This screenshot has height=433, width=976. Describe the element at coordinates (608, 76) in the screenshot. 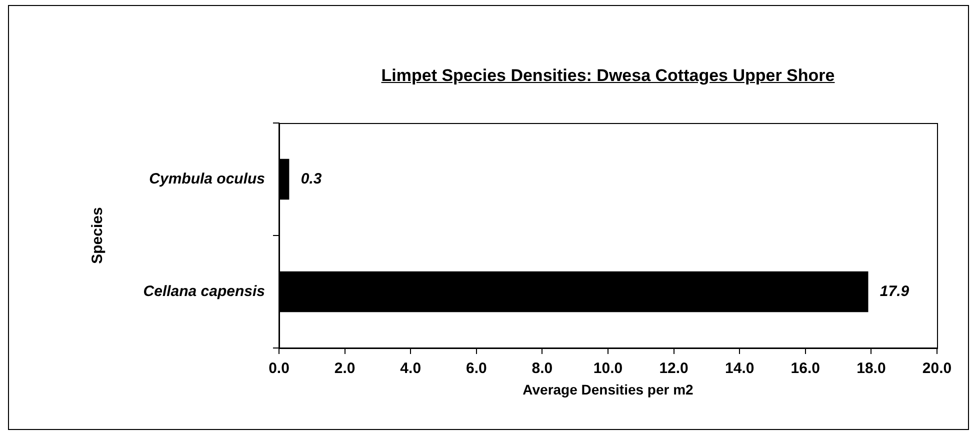

I see `chart-title: Limpet Species Densities: Dwesa Cottages Upper Shore` at that location.